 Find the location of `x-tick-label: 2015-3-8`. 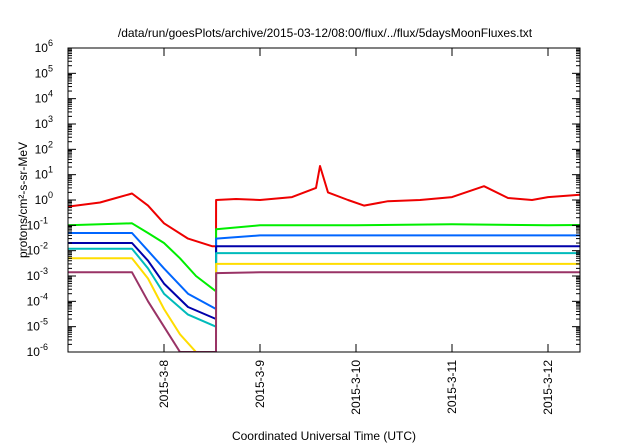

x-tick-label: 2015-3-8 is located at coordinates (164, 384).